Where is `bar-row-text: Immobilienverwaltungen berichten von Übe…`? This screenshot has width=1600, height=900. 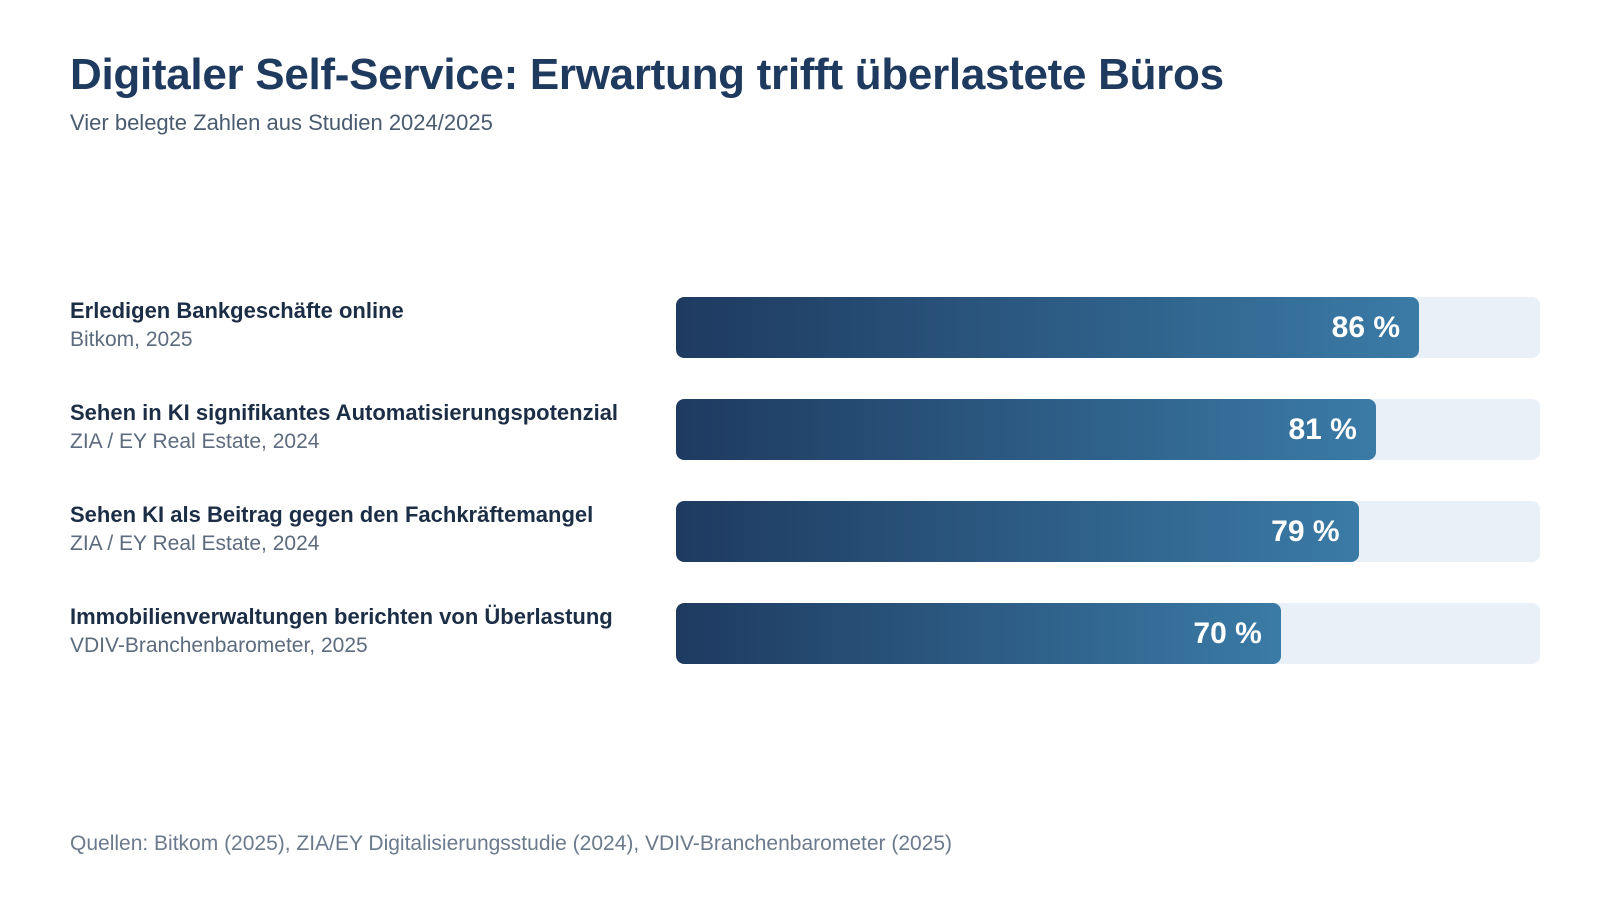
bar-row-text: Immobilienverwaltungen berichten von Übe… is located at coordinates (370, 632).